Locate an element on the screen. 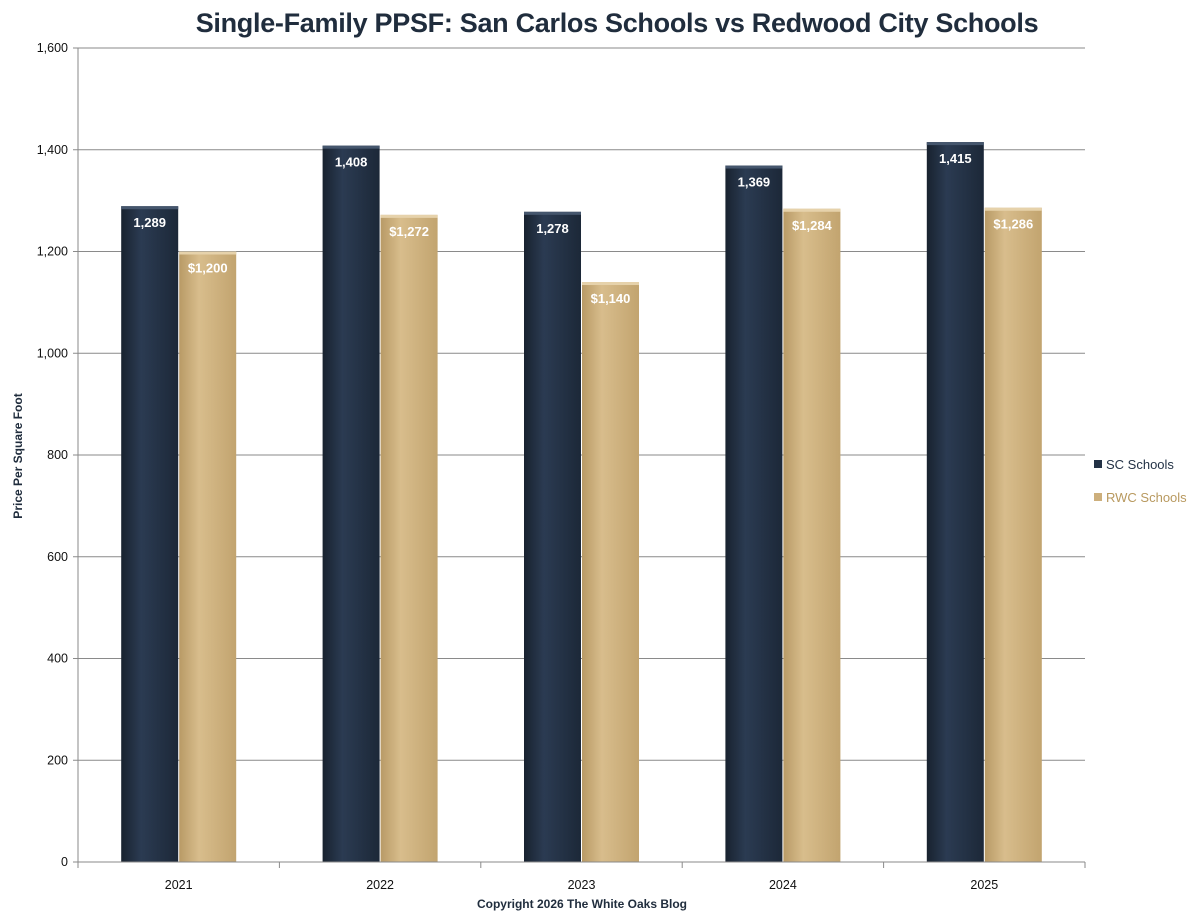 This screenshot has height=920, width=1200. data-label: 1,369 is located at coordinates (754, 182).